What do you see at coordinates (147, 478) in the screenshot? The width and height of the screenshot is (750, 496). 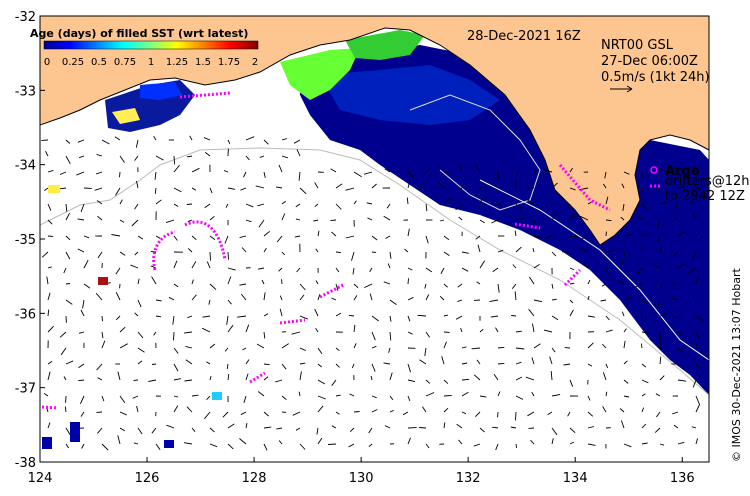 I see `lon-tick-label: 126` at bounding box center [147, 478].